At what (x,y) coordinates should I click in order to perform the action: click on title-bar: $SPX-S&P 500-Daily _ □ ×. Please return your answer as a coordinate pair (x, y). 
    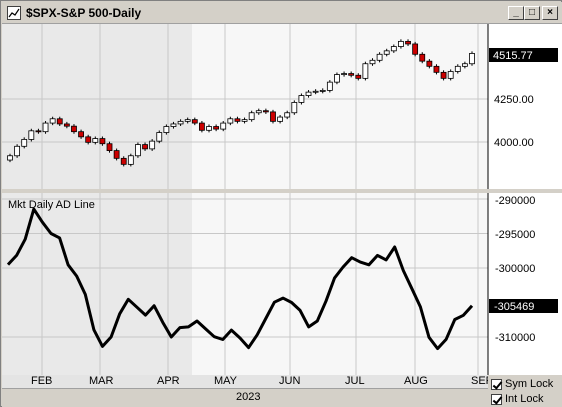
    Looking at the image, I should click on (282, 13).